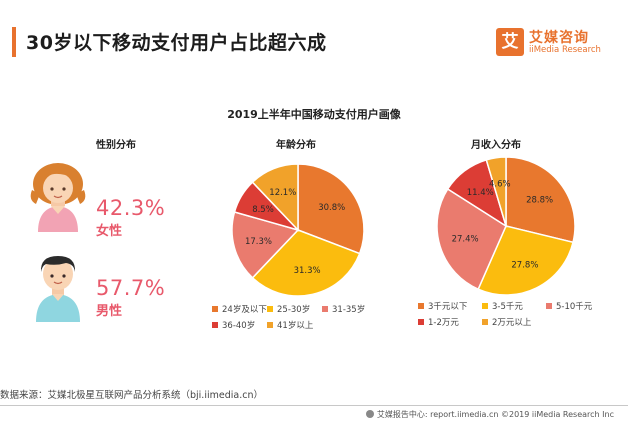  I want to click on legend-label: 25-30岁, so click(294, 310).